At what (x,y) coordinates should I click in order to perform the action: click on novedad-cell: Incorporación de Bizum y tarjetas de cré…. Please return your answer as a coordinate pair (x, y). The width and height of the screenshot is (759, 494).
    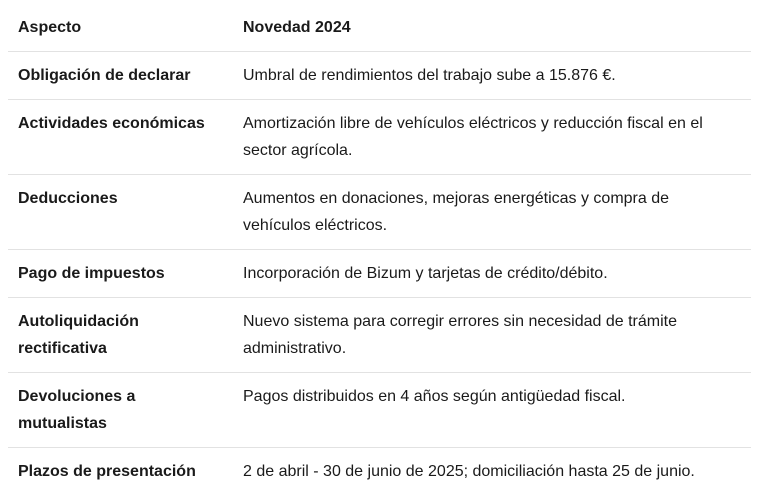
    Looking at the image, I should click on (492, 273).